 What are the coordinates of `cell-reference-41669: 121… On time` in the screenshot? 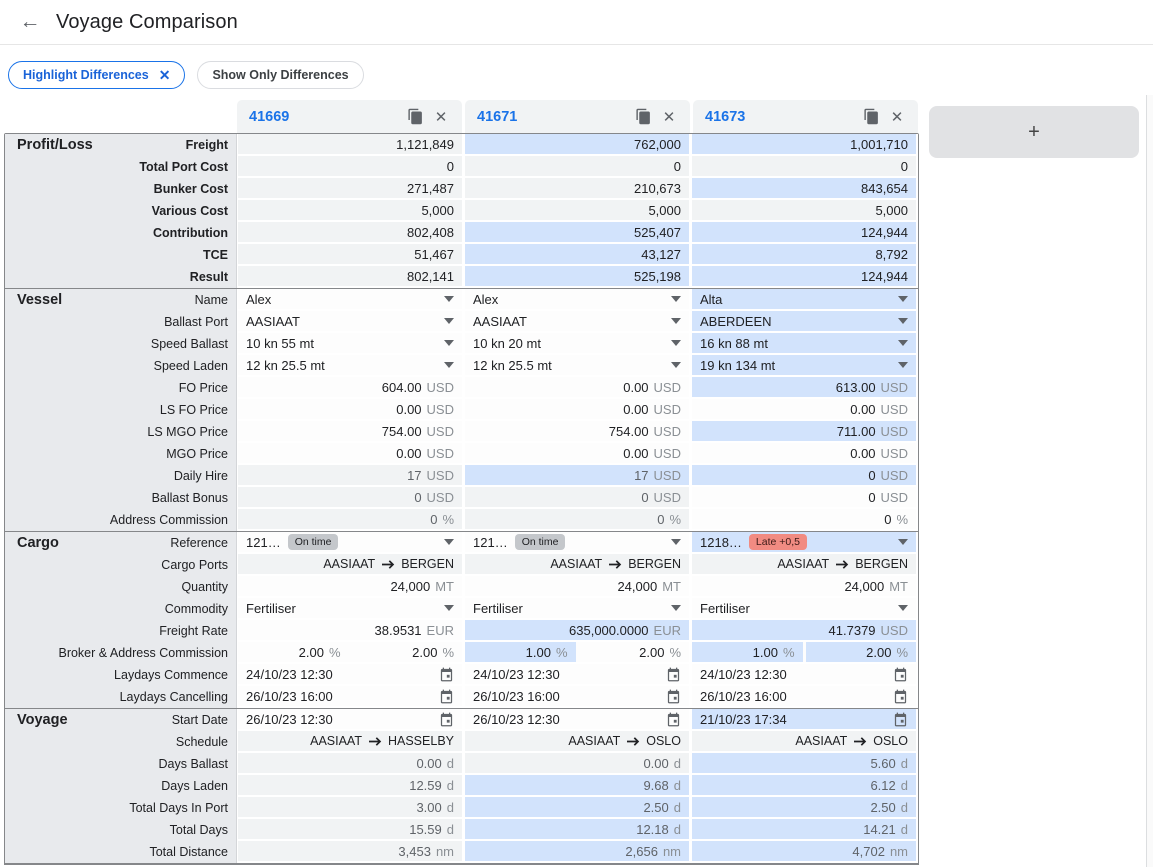 It's located at (350, 542).